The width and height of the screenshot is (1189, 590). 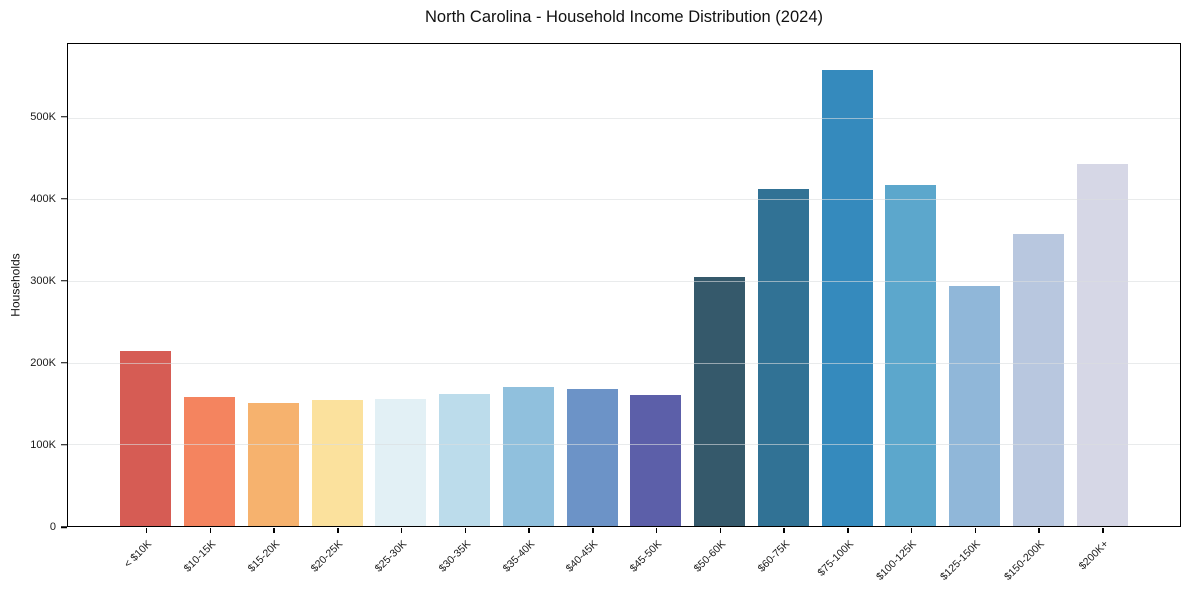 I want to click on bar-$125-150K, so click(x=975, y=405).